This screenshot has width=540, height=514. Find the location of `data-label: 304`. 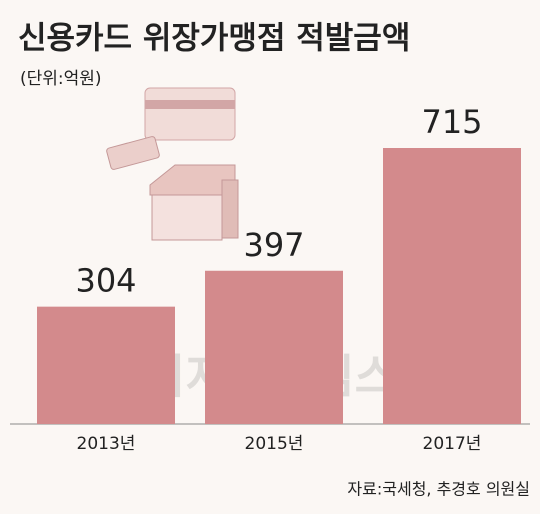

data-label: 304 is located at coordinates (105, 281).